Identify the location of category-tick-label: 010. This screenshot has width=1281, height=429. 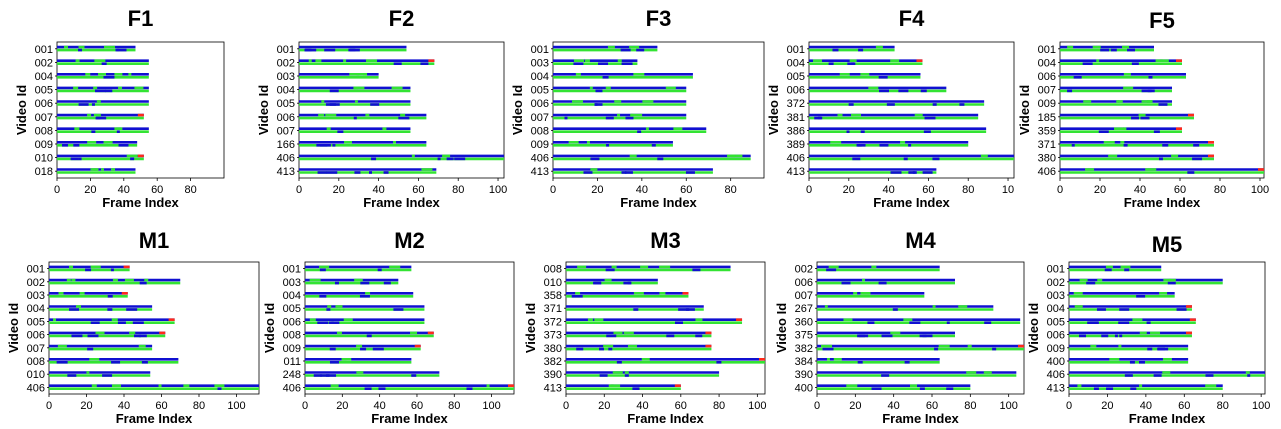
(553, 283).